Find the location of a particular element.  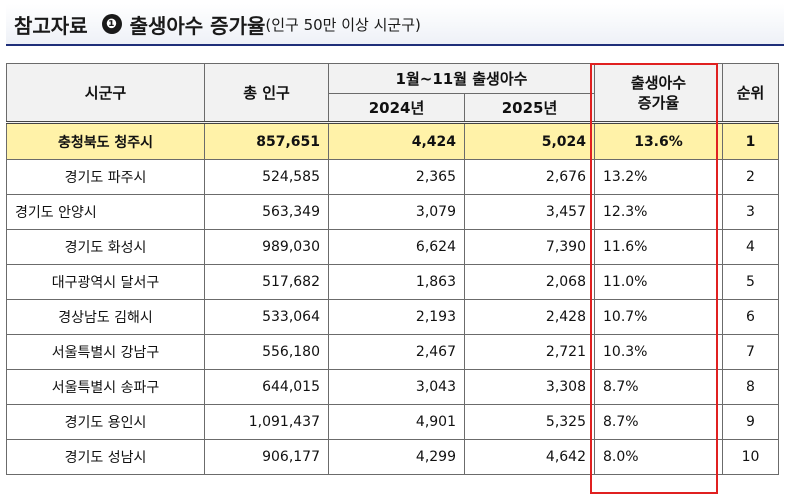

header-2024: 2024년 is located at coordinates (396, 108).